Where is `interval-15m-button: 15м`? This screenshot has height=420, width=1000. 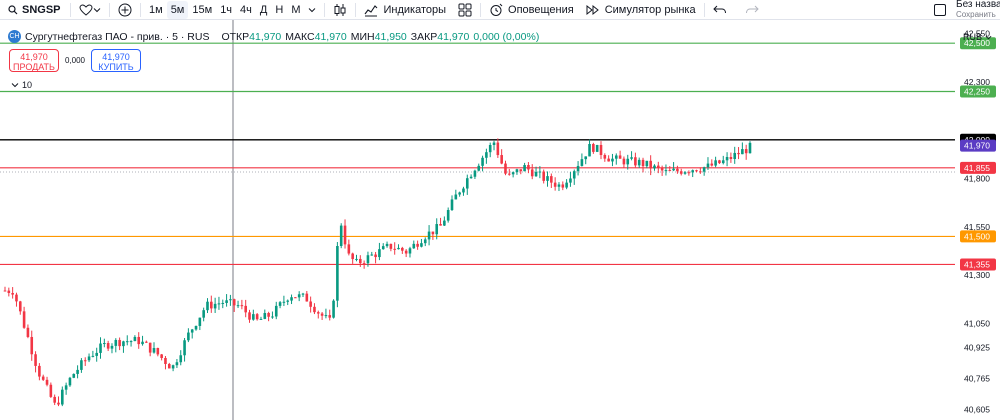 interval-15m-button: 15м is located at coordinates (202, 9).